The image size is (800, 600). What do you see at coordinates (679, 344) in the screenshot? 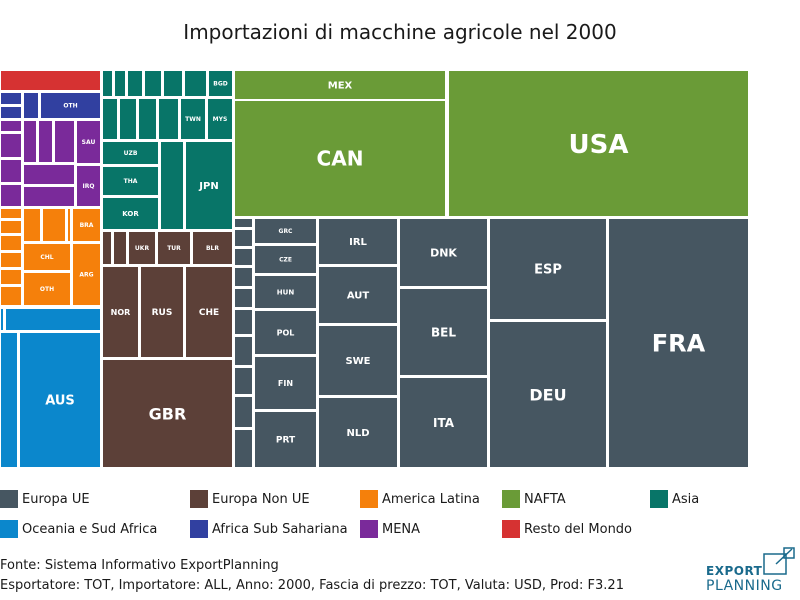
I see `tile-label-fra: FRA` at bounding box center [679, 344].